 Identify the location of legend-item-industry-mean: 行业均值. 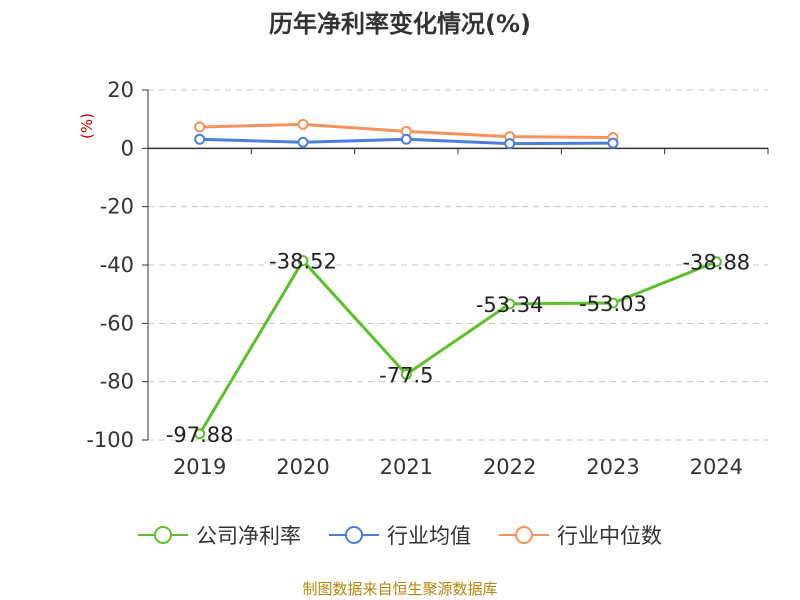
(400, 535).